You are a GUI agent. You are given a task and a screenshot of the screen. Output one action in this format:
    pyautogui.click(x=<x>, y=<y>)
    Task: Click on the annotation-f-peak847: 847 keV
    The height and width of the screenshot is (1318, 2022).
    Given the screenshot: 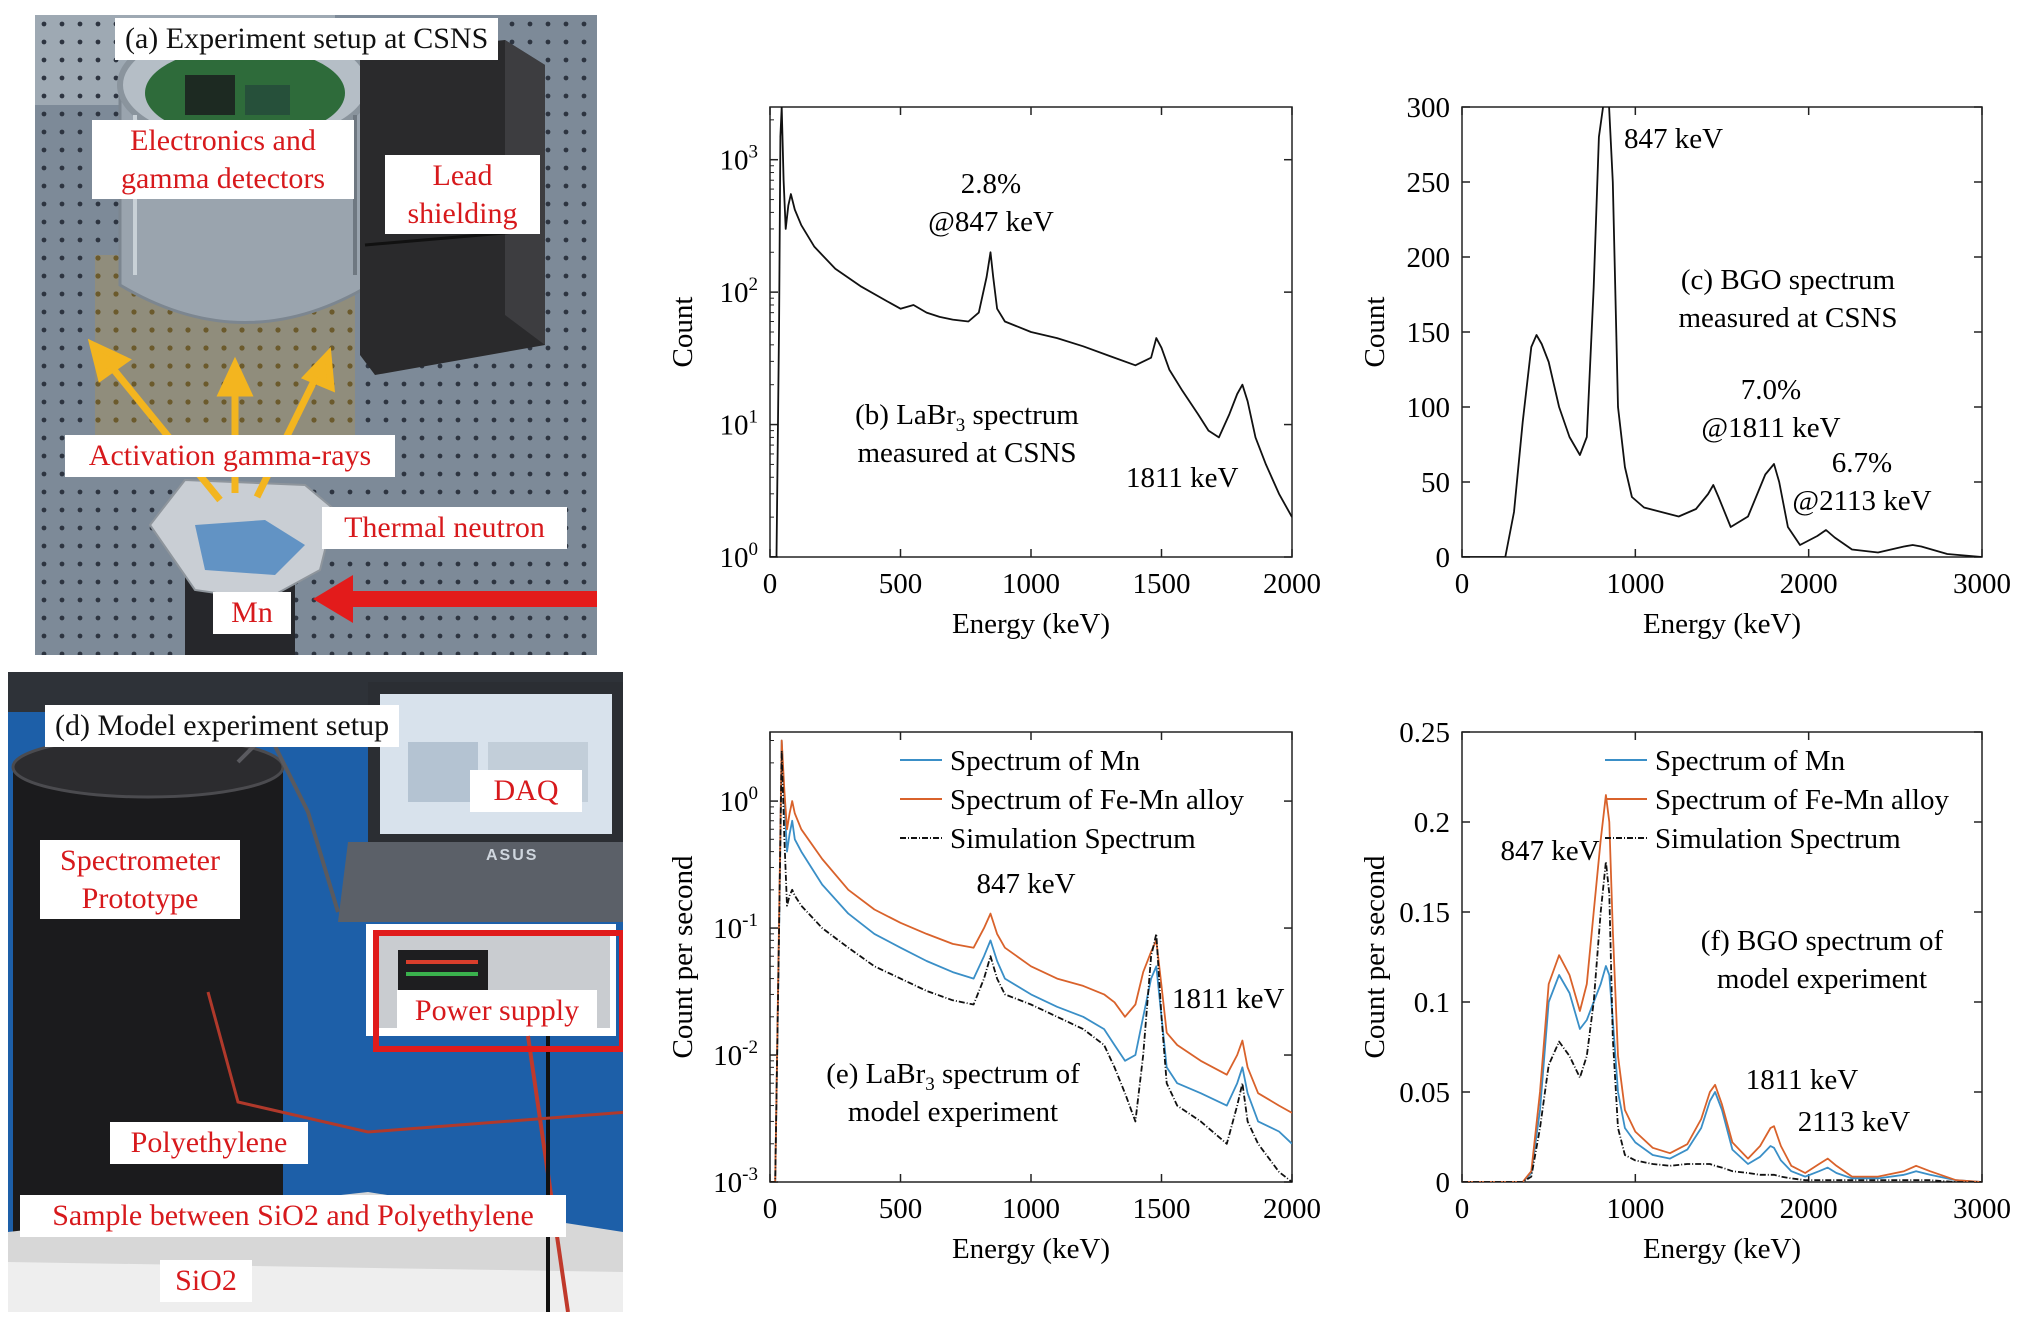 What is the action you would take?
    pyautogui.click(x=1549, y=851)
    